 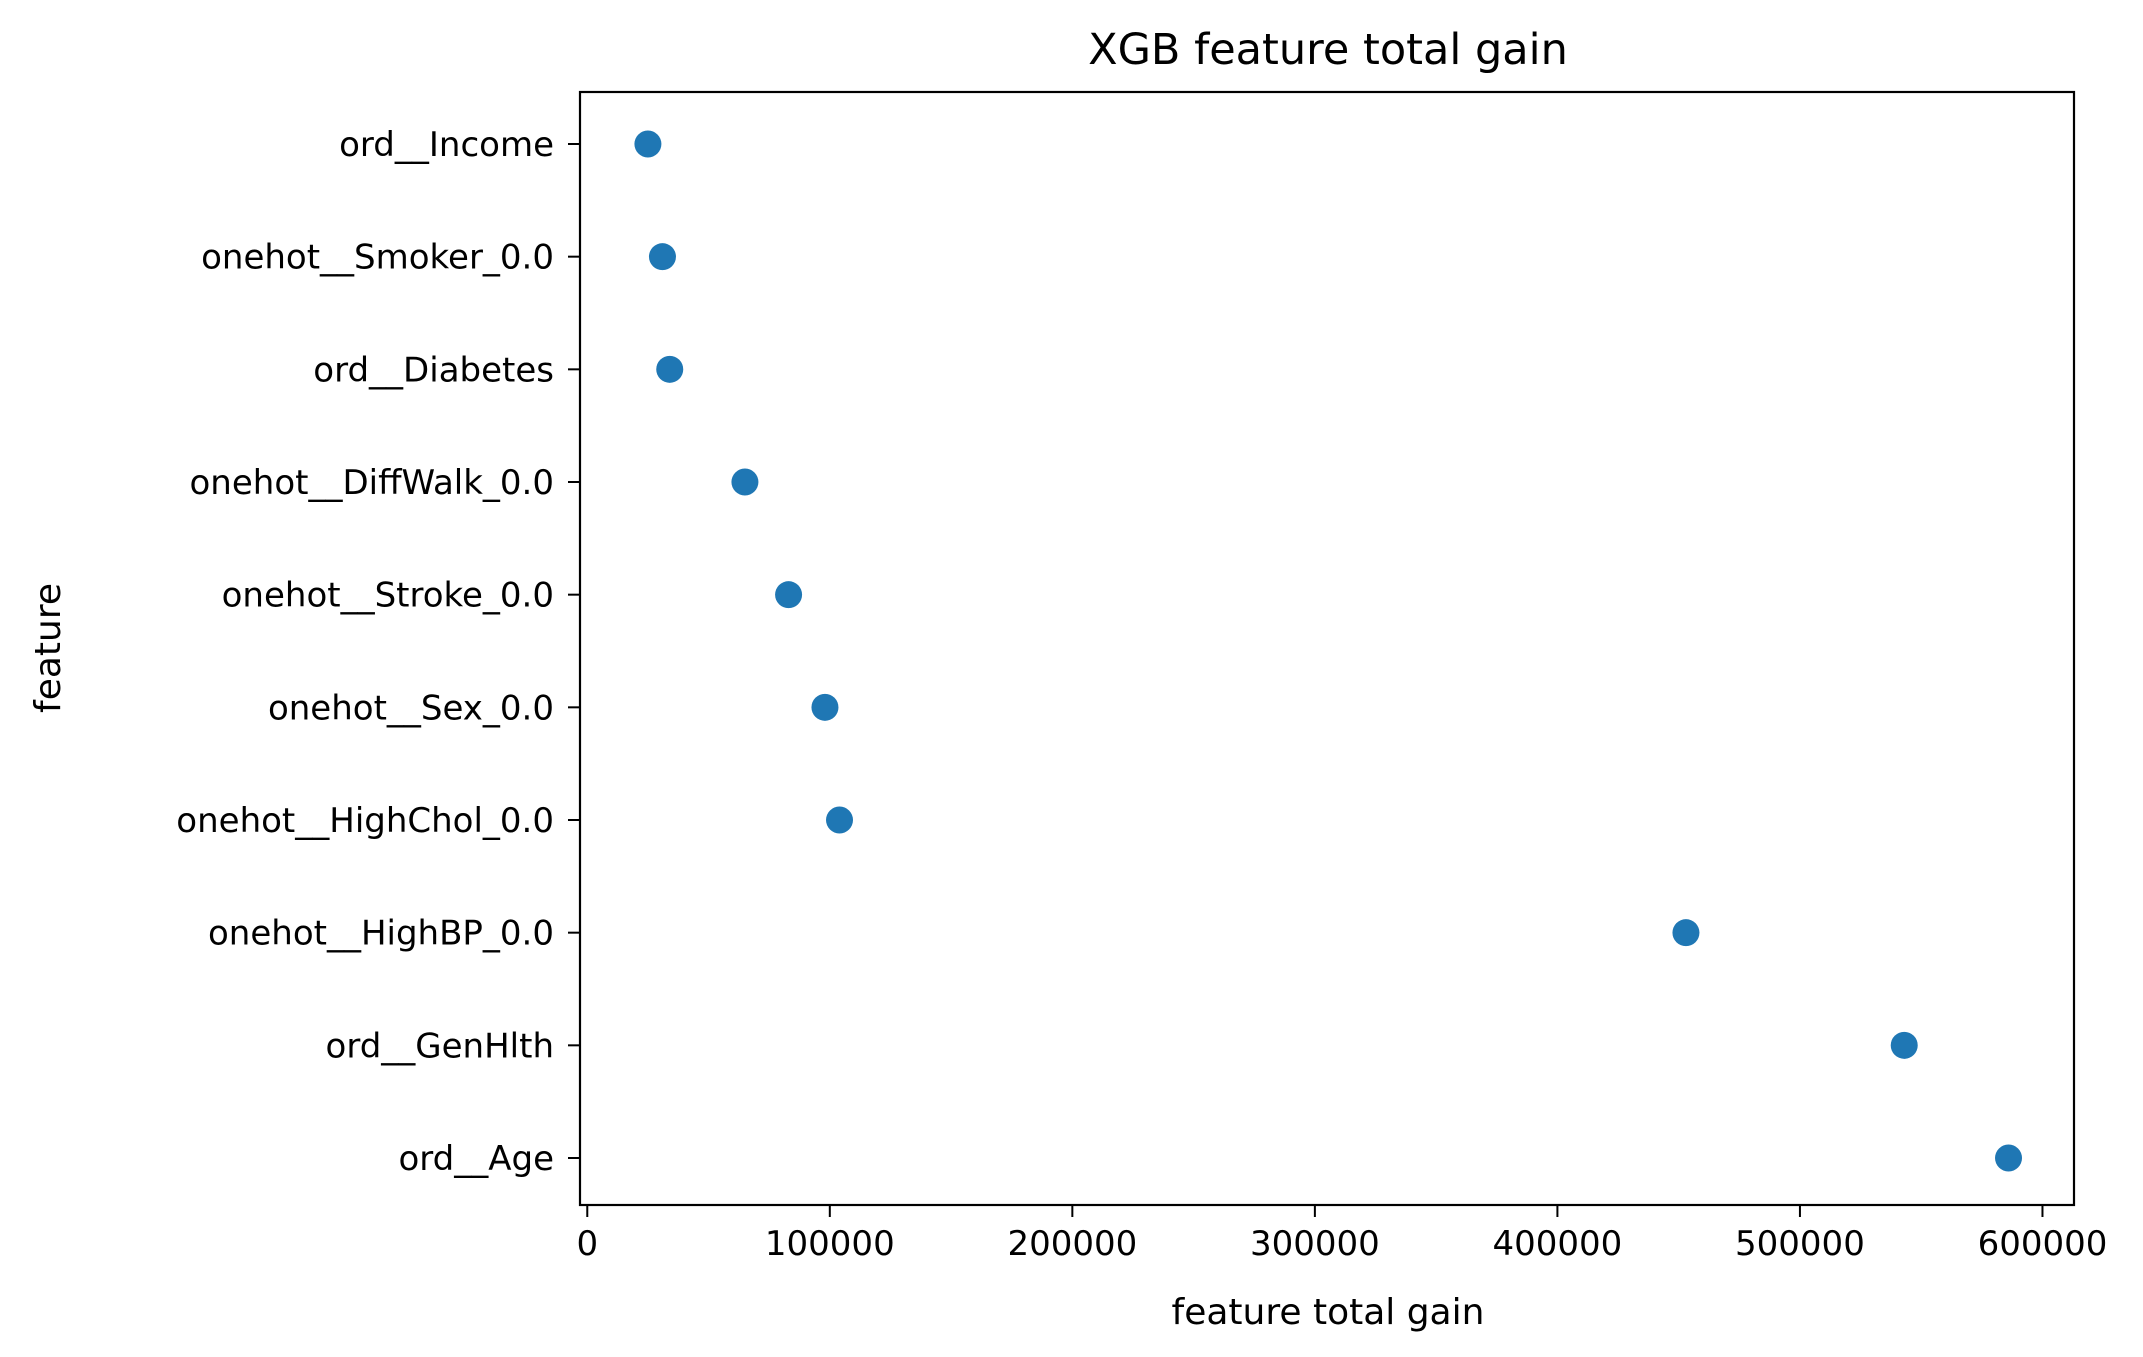 What do you see at coordinates (1558, 1244) in the screenshot?
I see `x-tick-label: 400000` at bounding box center [1558, 1244].